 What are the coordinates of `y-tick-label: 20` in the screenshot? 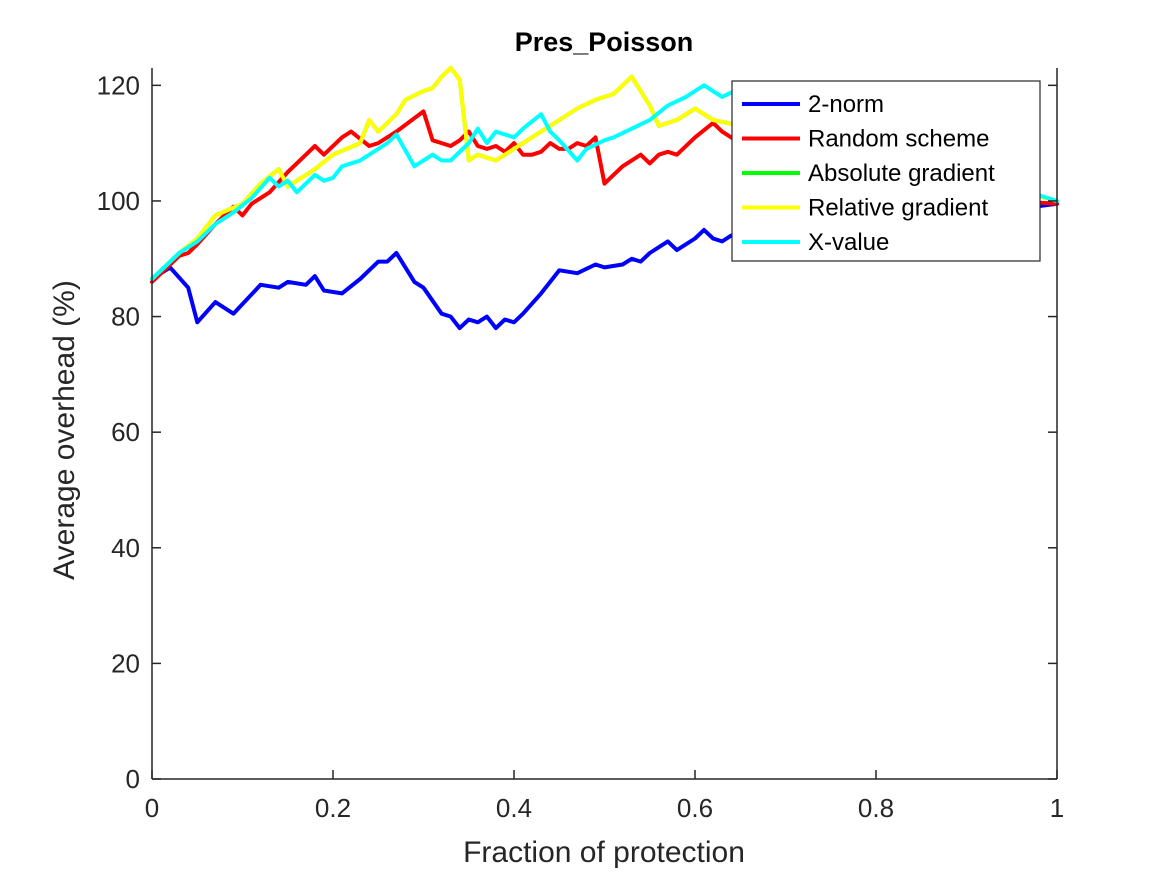 It's located at (125, 663).